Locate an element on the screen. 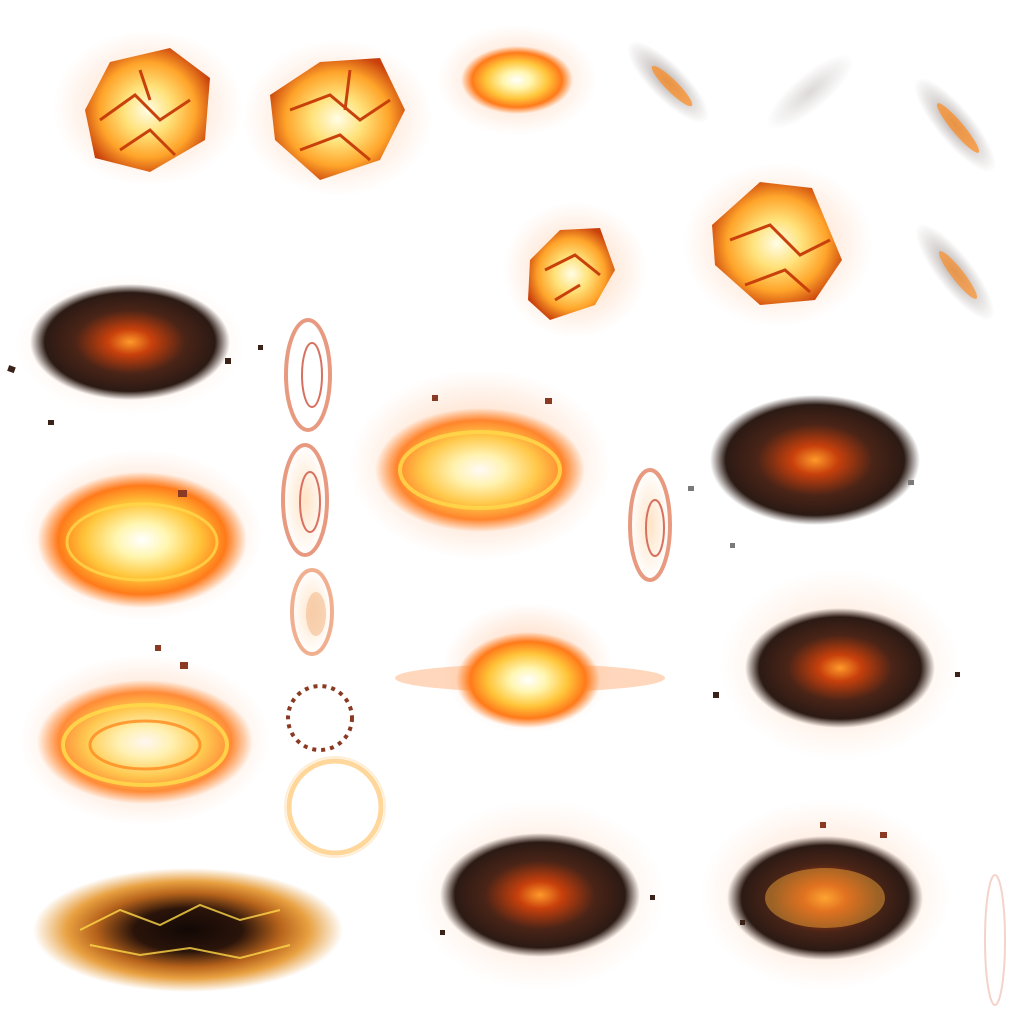 The height and width of the screenshot is (1019, 1018). fire-burst-small-sprite is located at coordinates (517, 80).